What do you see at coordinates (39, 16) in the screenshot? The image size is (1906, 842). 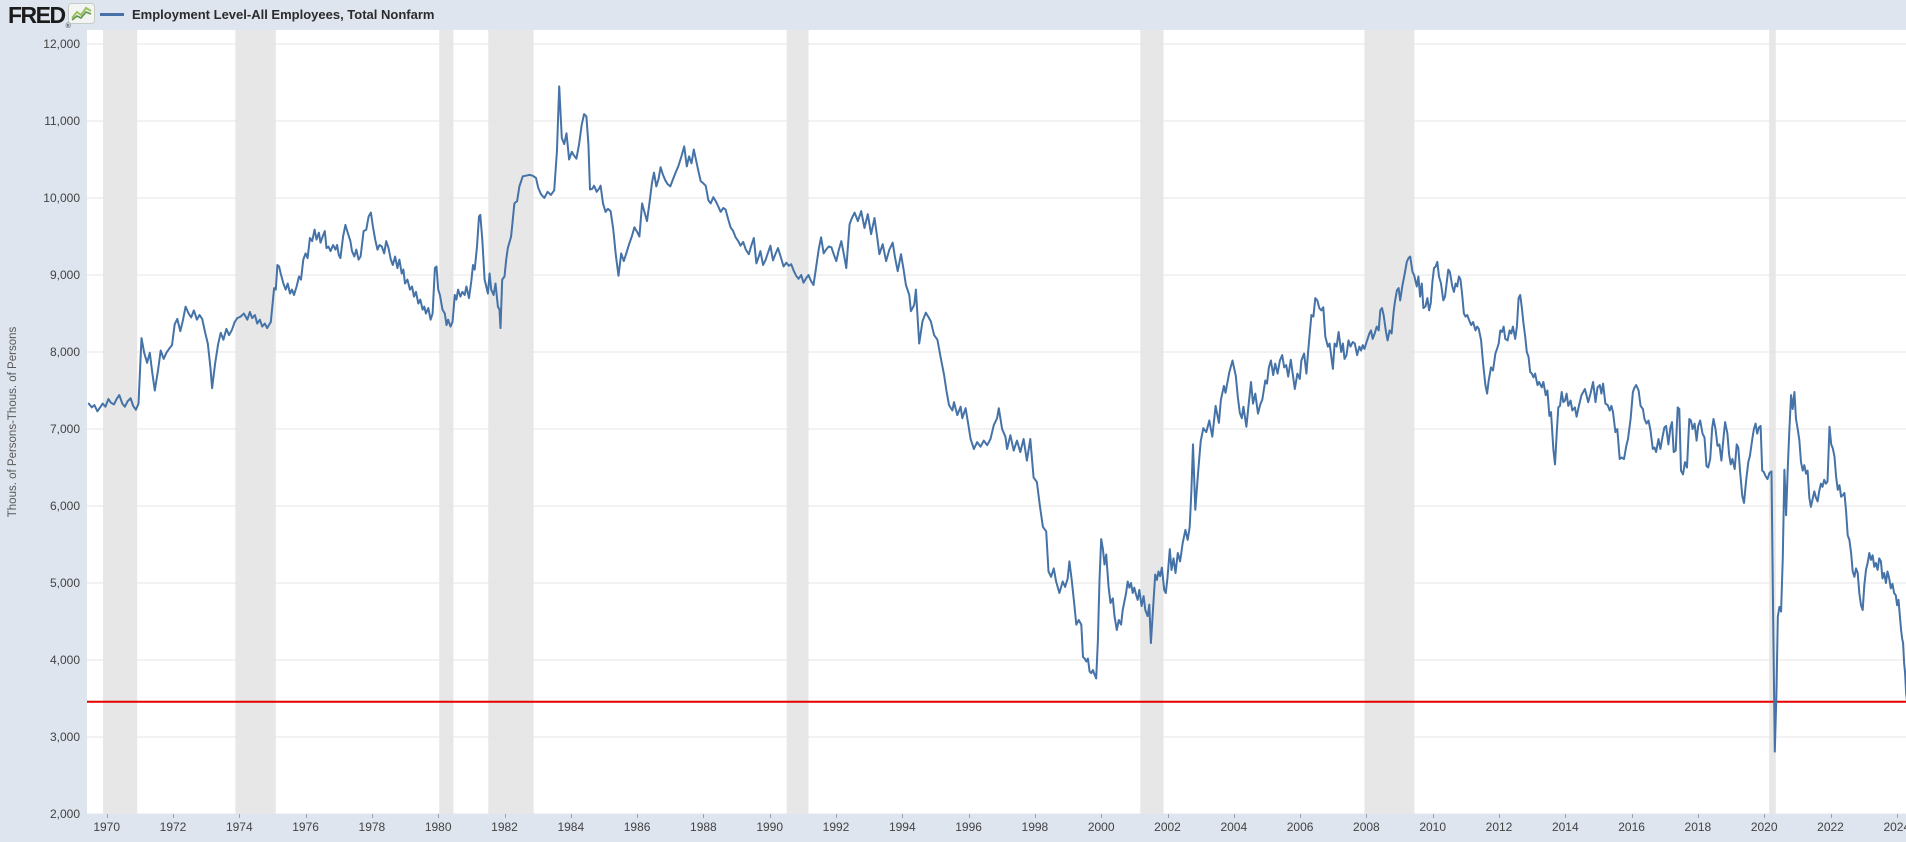 I see `fred-logo: FRED®` at bounding box center [39, 16].